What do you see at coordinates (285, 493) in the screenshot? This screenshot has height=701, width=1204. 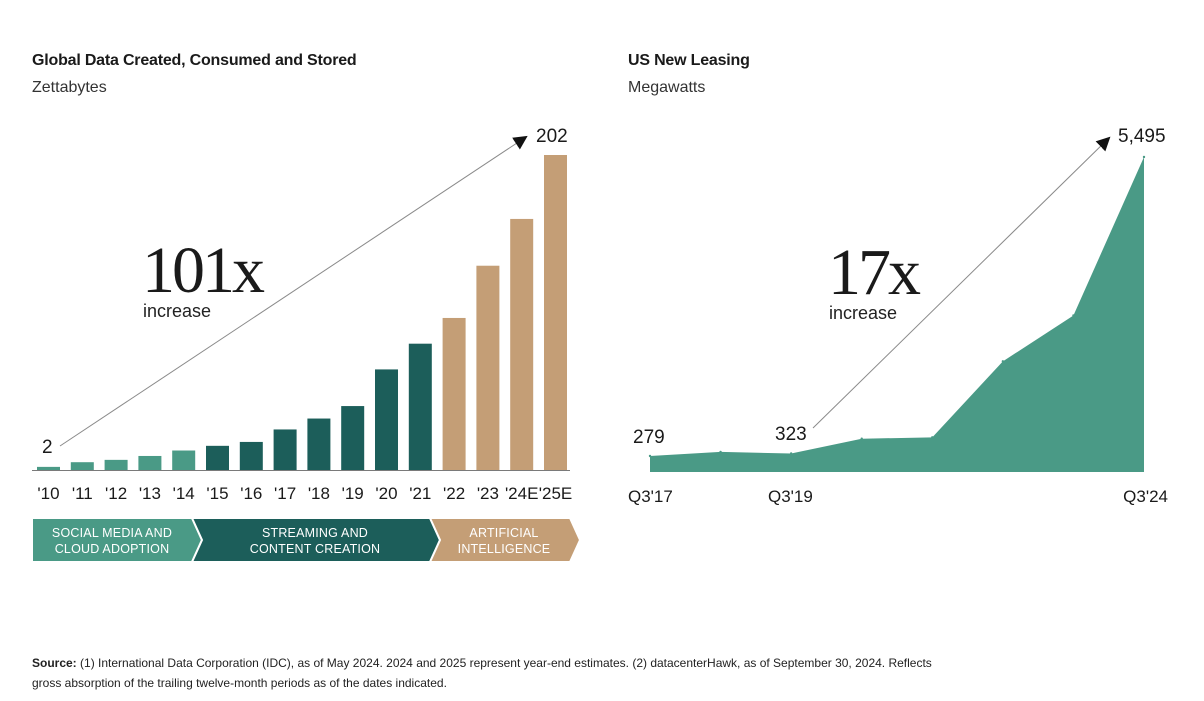 I see `x-tick-label-7: '17` at bounding box center [285, 493].